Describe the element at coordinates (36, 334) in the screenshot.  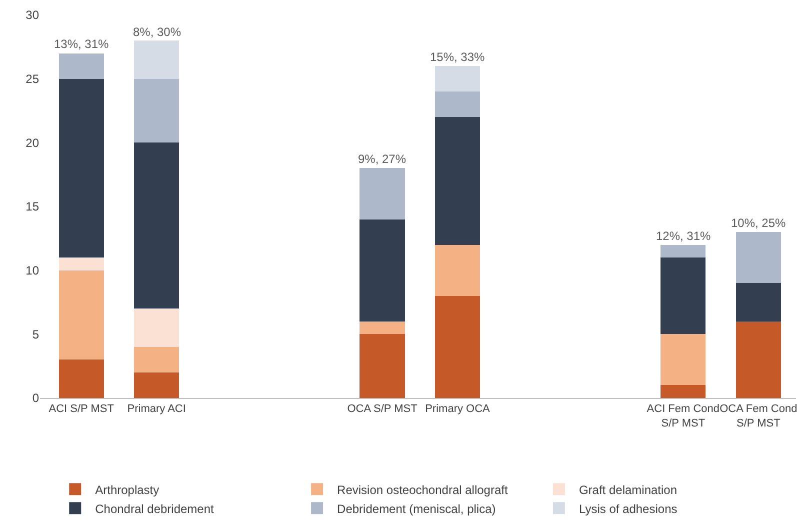
I see `y-tick-label: 5` at that location.